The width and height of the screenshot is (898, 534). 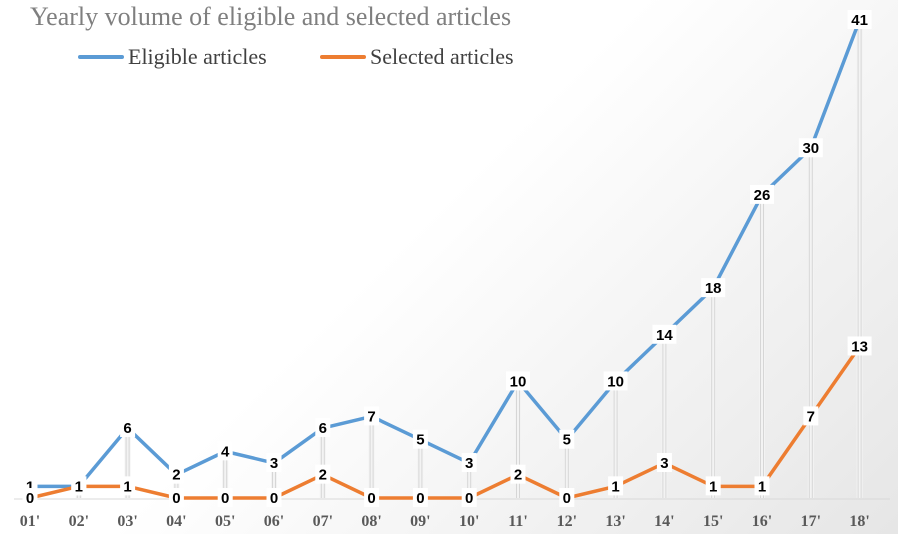 What do you see at coordinates (442, 56) in the screenshot?
I see `legend-label-selected: Selected articles` at bounding box center [442, 56].